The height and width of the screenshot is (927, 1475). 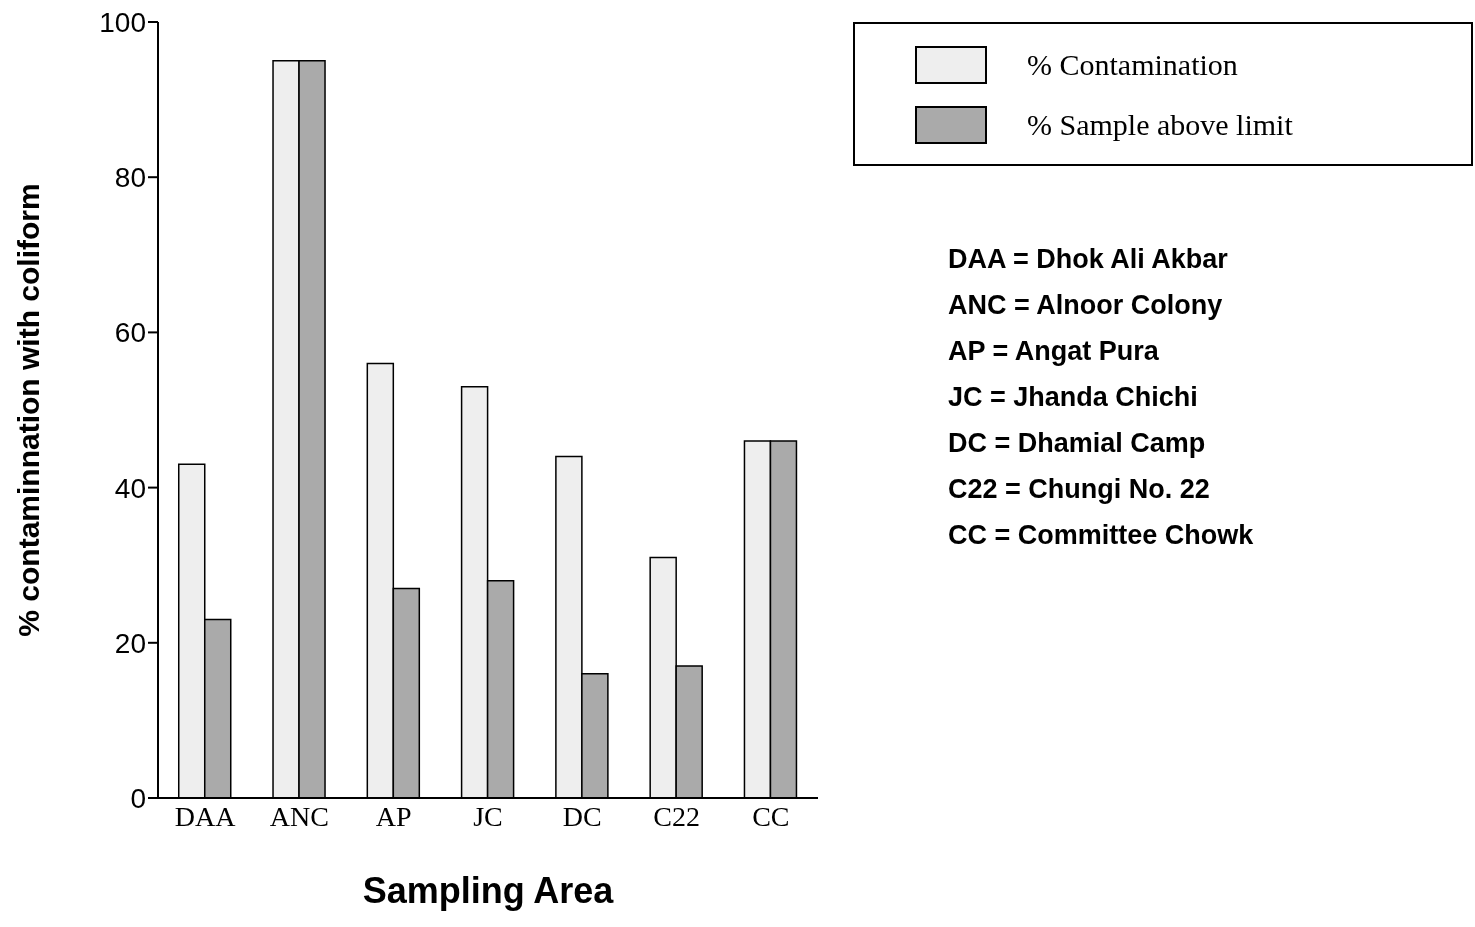 What do you see at coordinates (488, 816) in the screenshot?
I see `x-tick-label: JC` at bounding box center [488, 816].